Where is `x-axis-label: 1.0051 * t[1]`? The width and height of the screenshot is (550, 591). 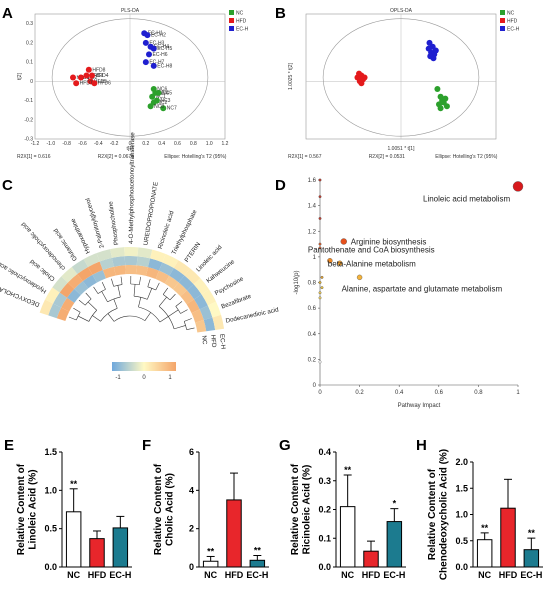
x-axis-label: 1.0051 * t[1] is located at coordinates (402, 149).